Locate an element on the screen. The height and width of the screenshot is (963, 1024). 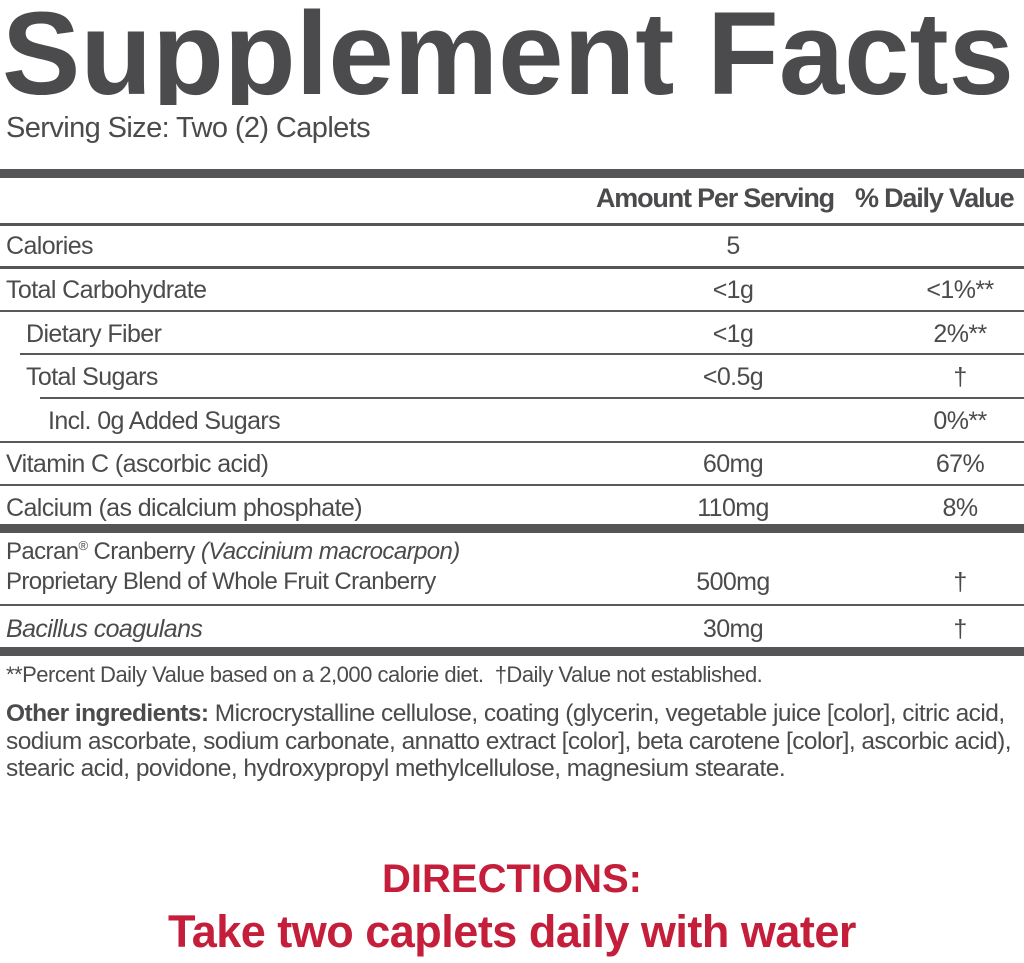
label-title: Supplement Facts is located at coordinates (512, 52).